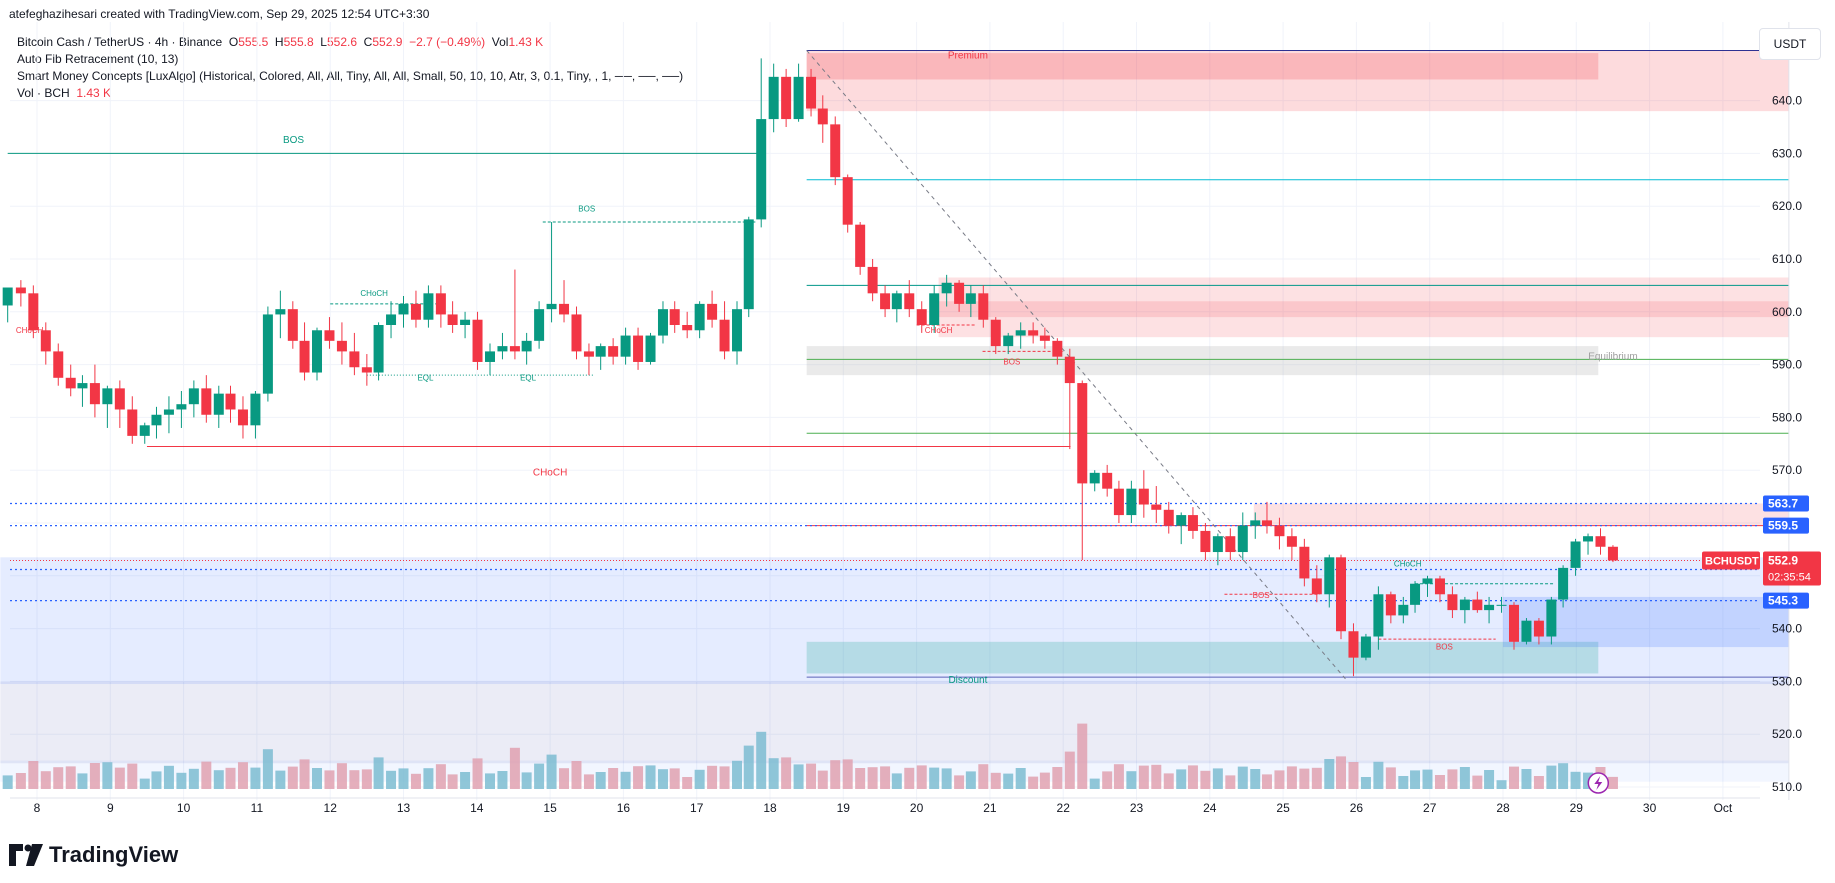 Image resolution: width=1835 pixels, height=883 pixels. I want to click on last-price-tag, so click(1792, 568).